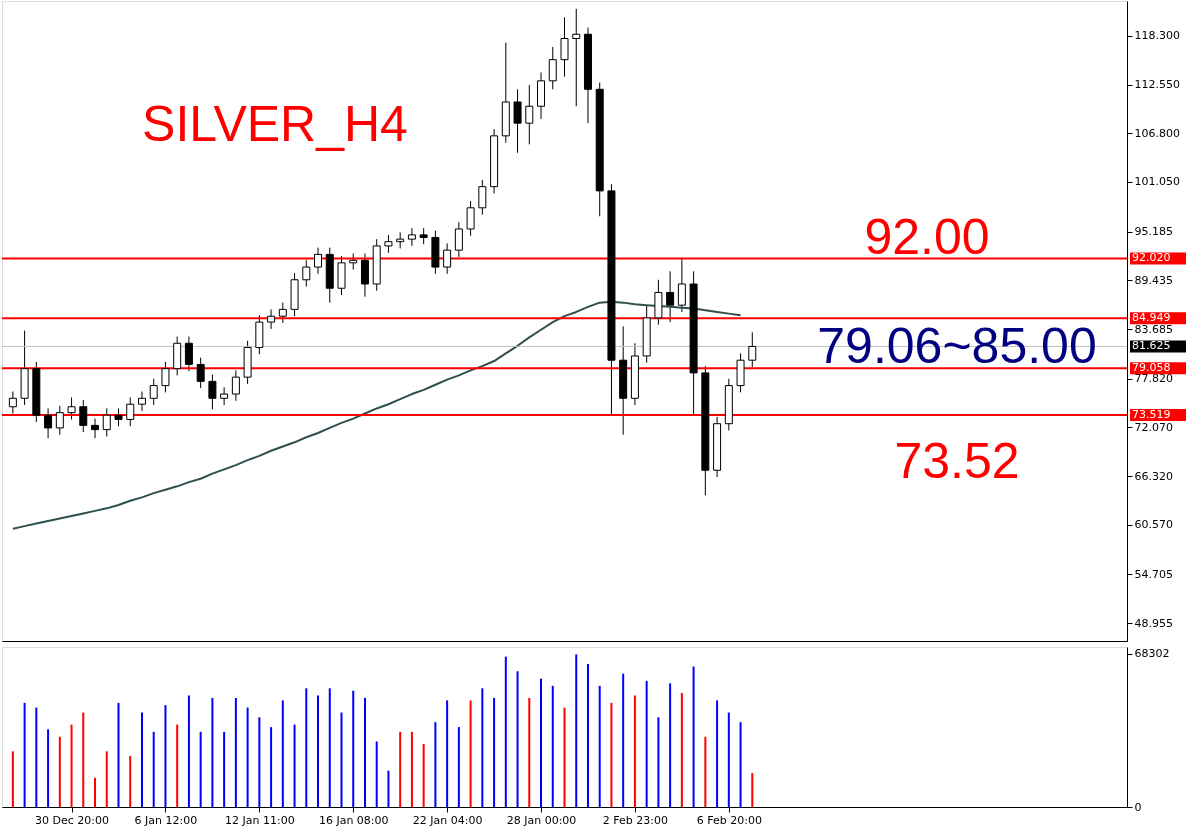 This screenshot has width=1201, height=833. Describe the element at coordinates (1153, 476) in the screenshot. I see `y-tick-label: 66.320` at that location.